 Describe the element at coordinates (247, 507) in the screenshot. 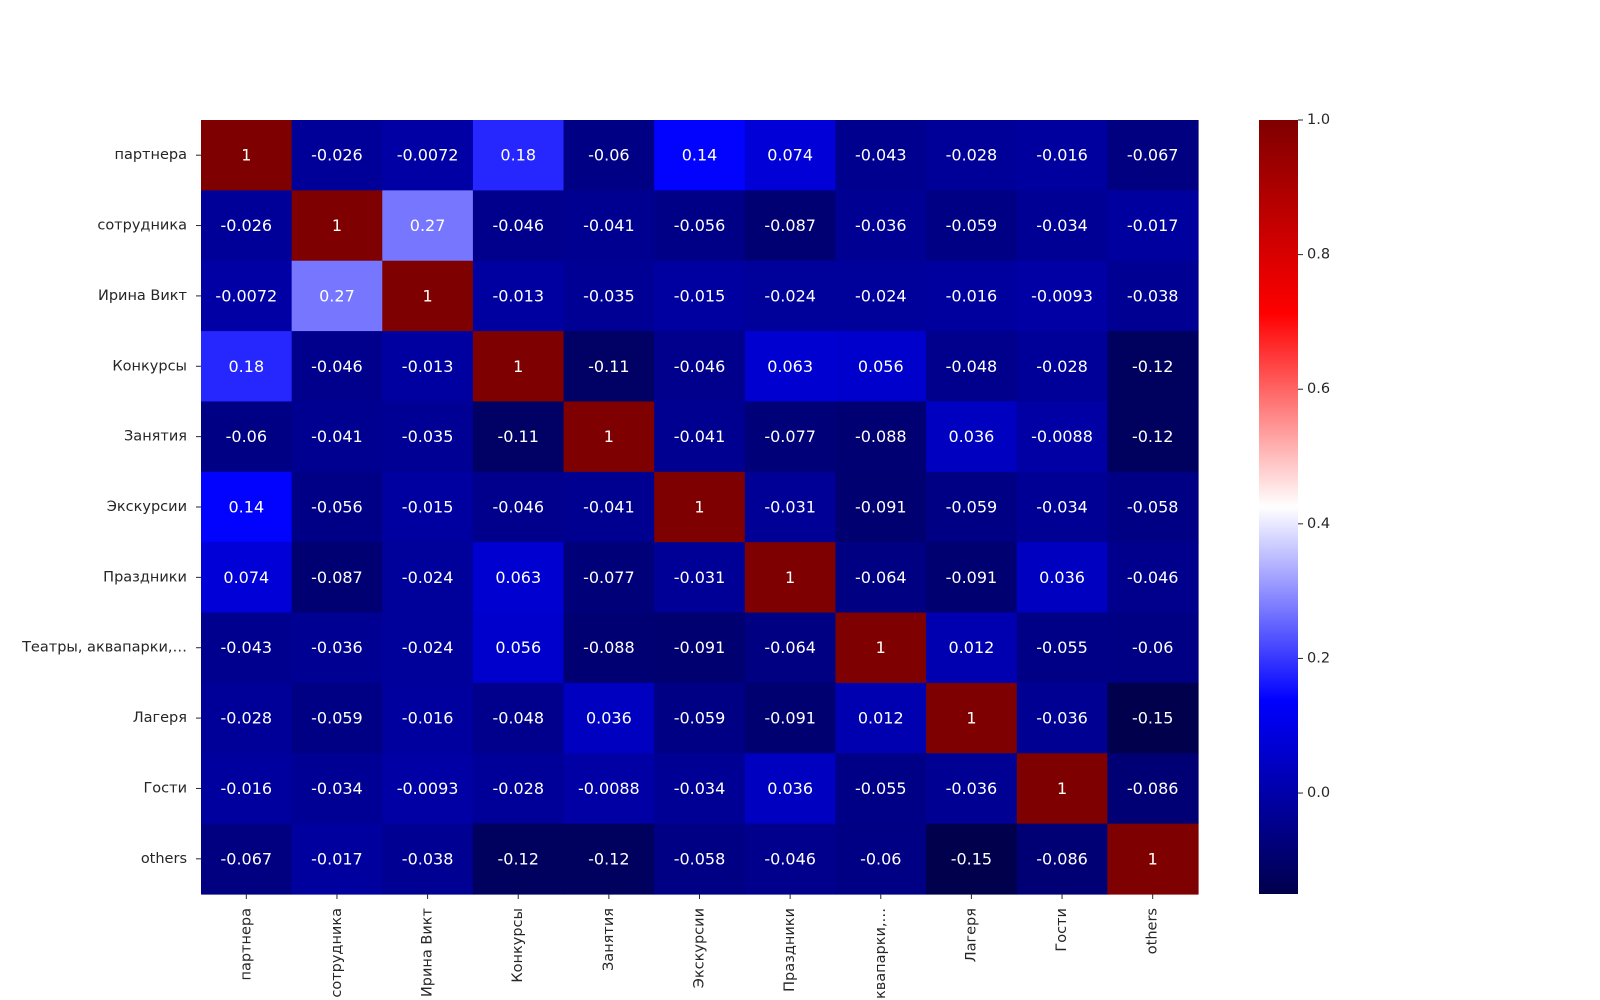

I see `cell-value-label: 0.14` at that location.